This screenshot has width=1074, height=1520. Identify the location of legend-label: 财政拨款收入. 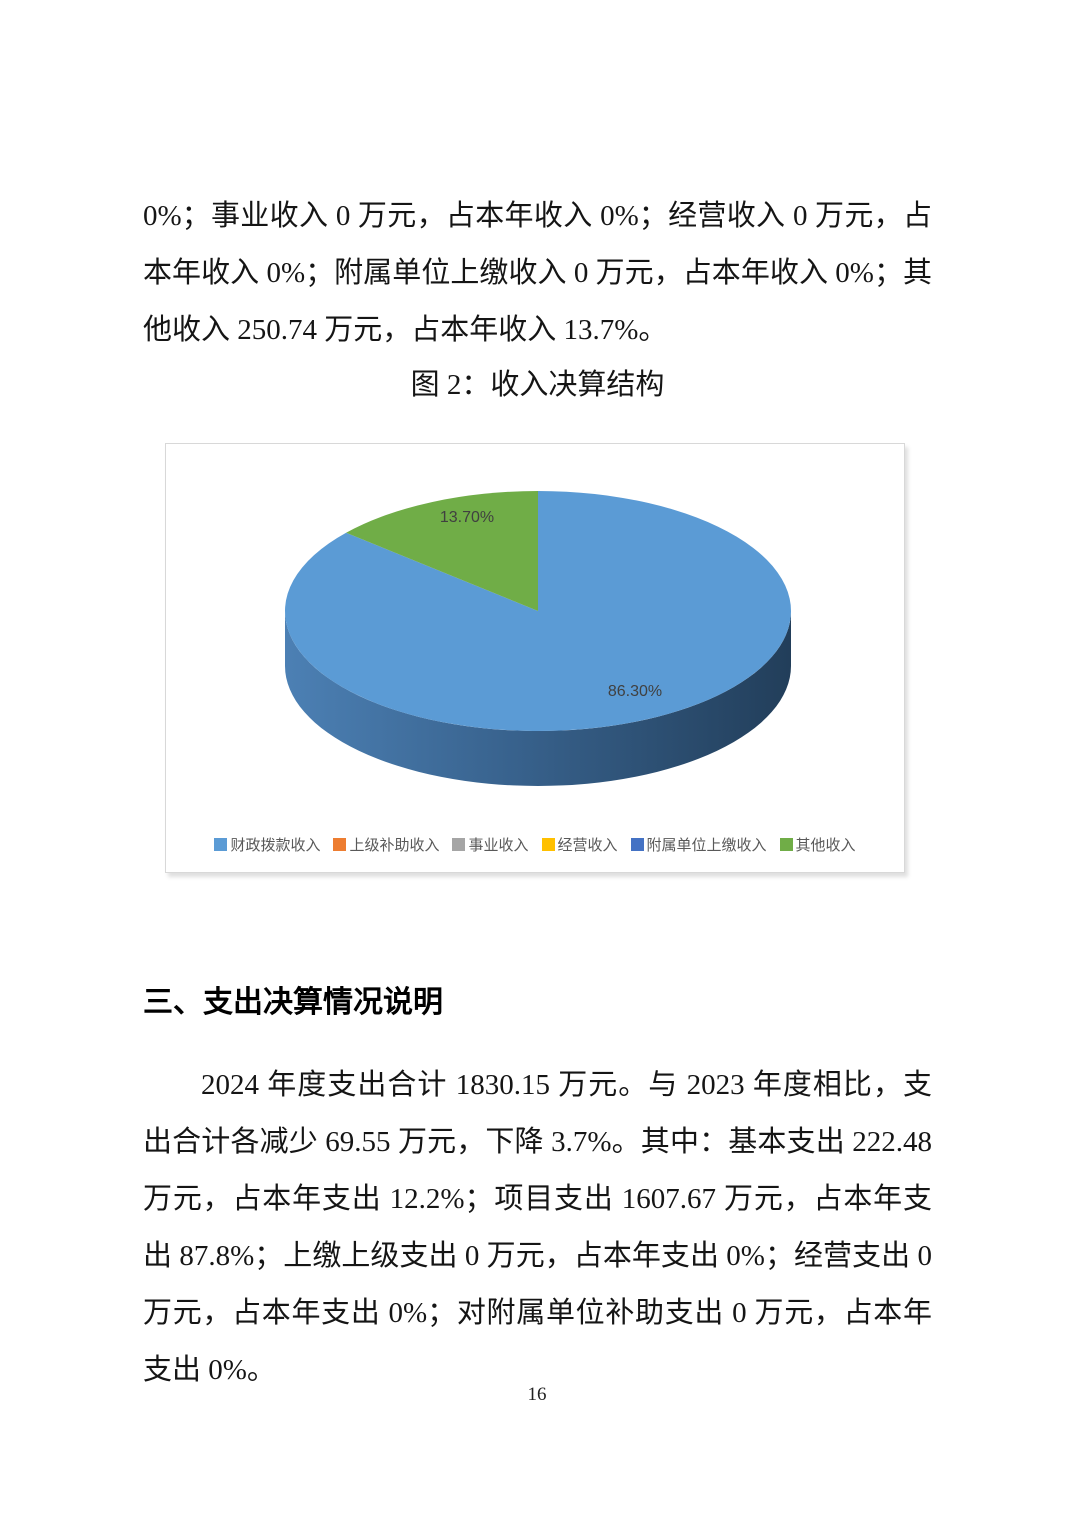
(275, 845).